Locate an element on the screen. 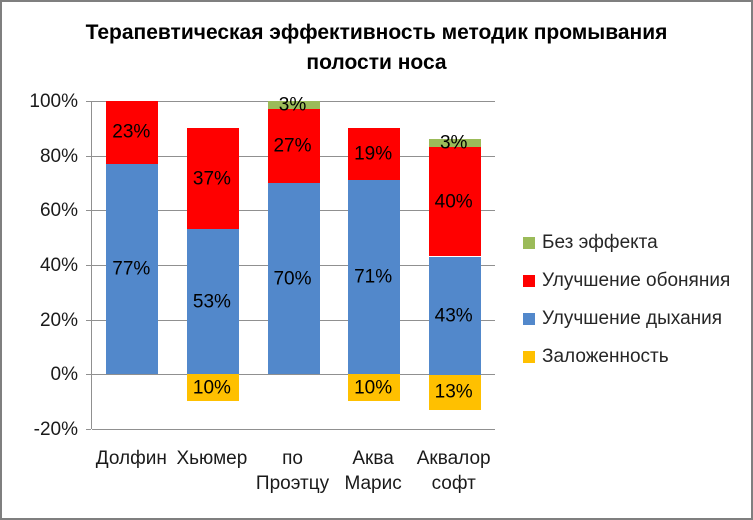  x-axis-category-label: Аквалор софт is located at coordinates (453, 471).